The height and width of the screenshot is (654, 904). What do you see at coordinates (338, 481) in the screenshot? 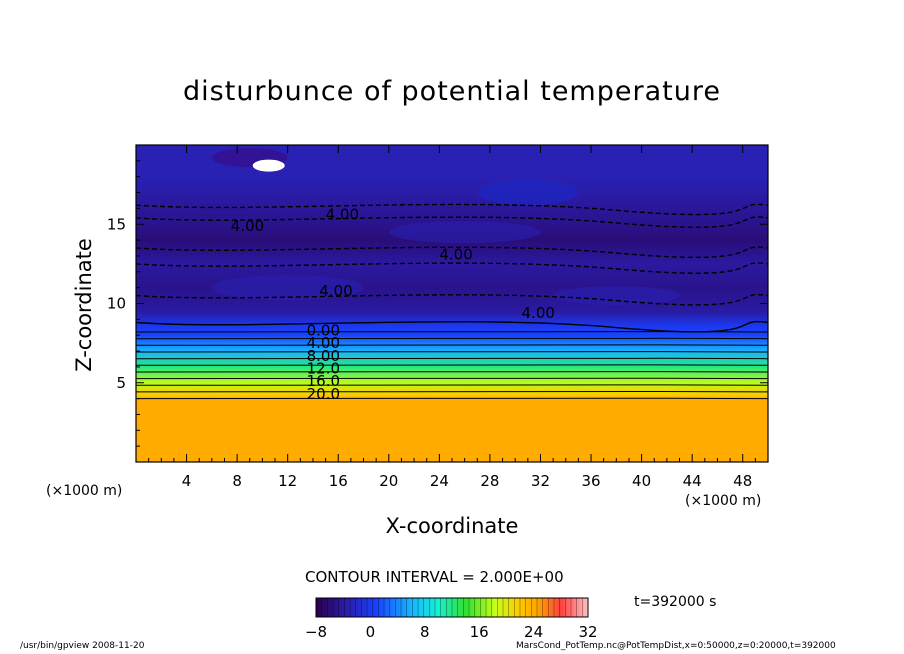
I see `x-tick-label: 16` at bounding box center [338, 481].